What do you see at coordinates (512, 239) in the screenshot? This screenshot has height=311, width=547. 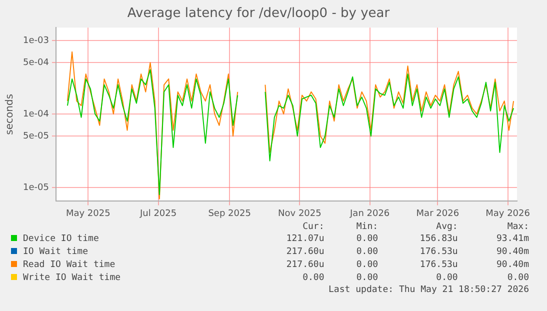 I see `text: 93.41m` at bounding box center [512, 239].